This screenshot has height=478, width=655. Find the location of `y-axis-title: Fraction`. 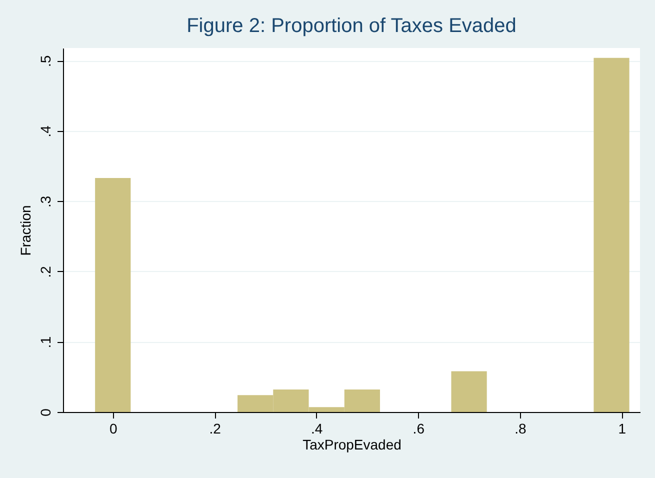

y-axis-title: Fraction is located at coordinates (26, 230).